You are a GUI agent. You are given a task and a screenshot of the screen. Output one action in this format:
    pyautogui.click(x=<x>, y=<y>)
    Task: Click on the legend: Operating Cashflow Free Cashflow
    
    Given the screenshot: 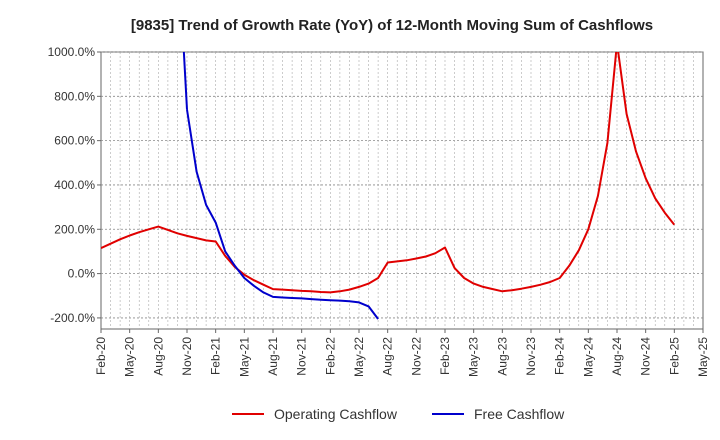 What is the action you would take?
    pyautogui.click(x=398, y=414)
    